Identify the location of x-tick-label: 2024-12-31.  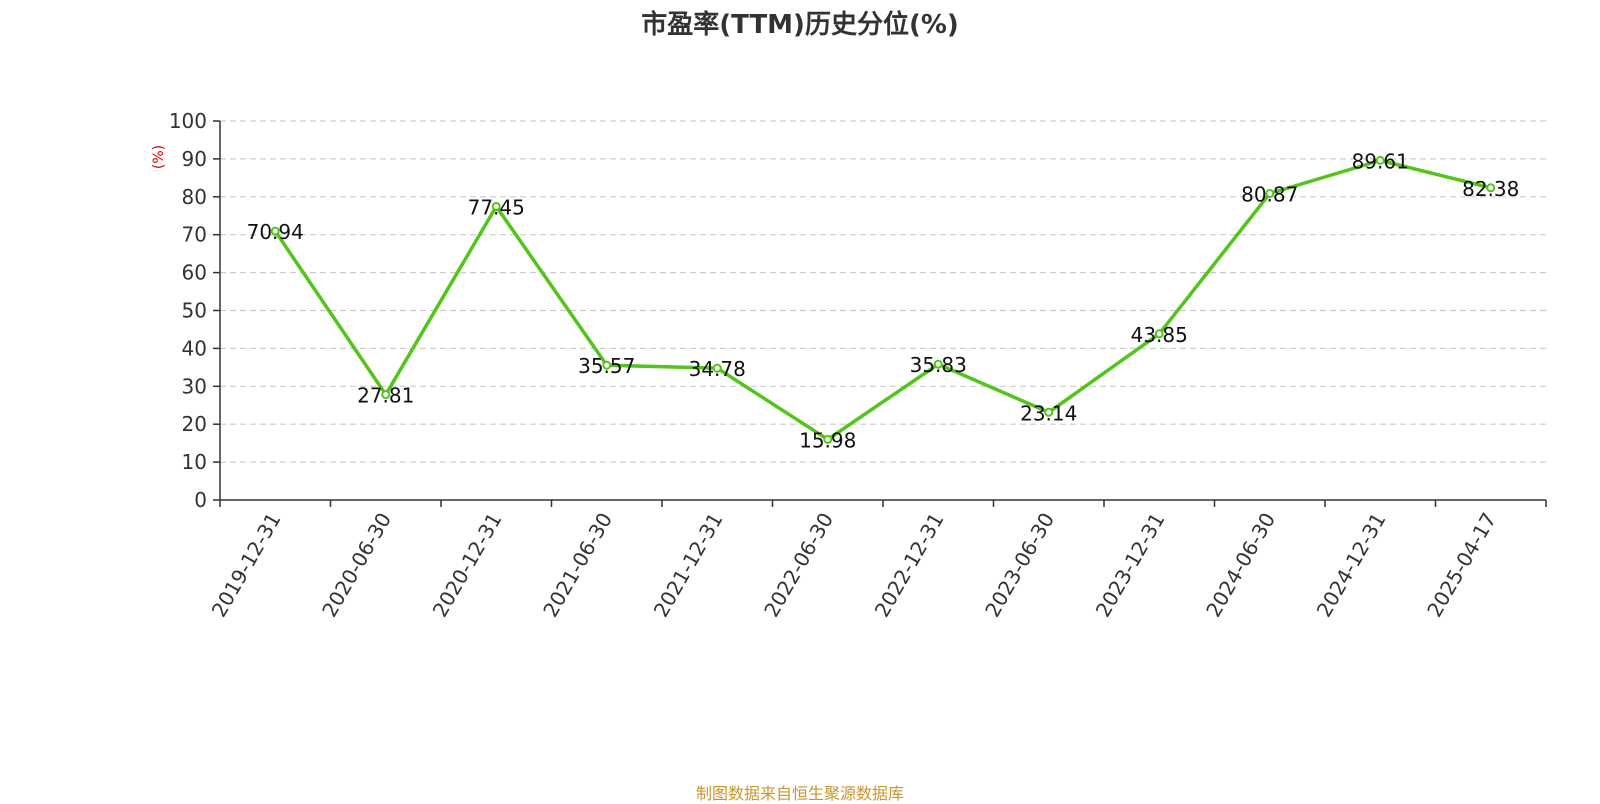
(1351, 565).